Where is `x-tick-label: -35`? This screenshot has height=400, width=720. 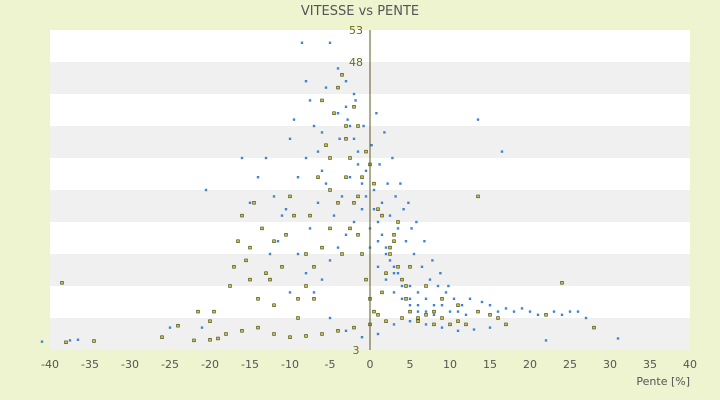 x-tick-label: -35 is located at coordinates (90, 364).